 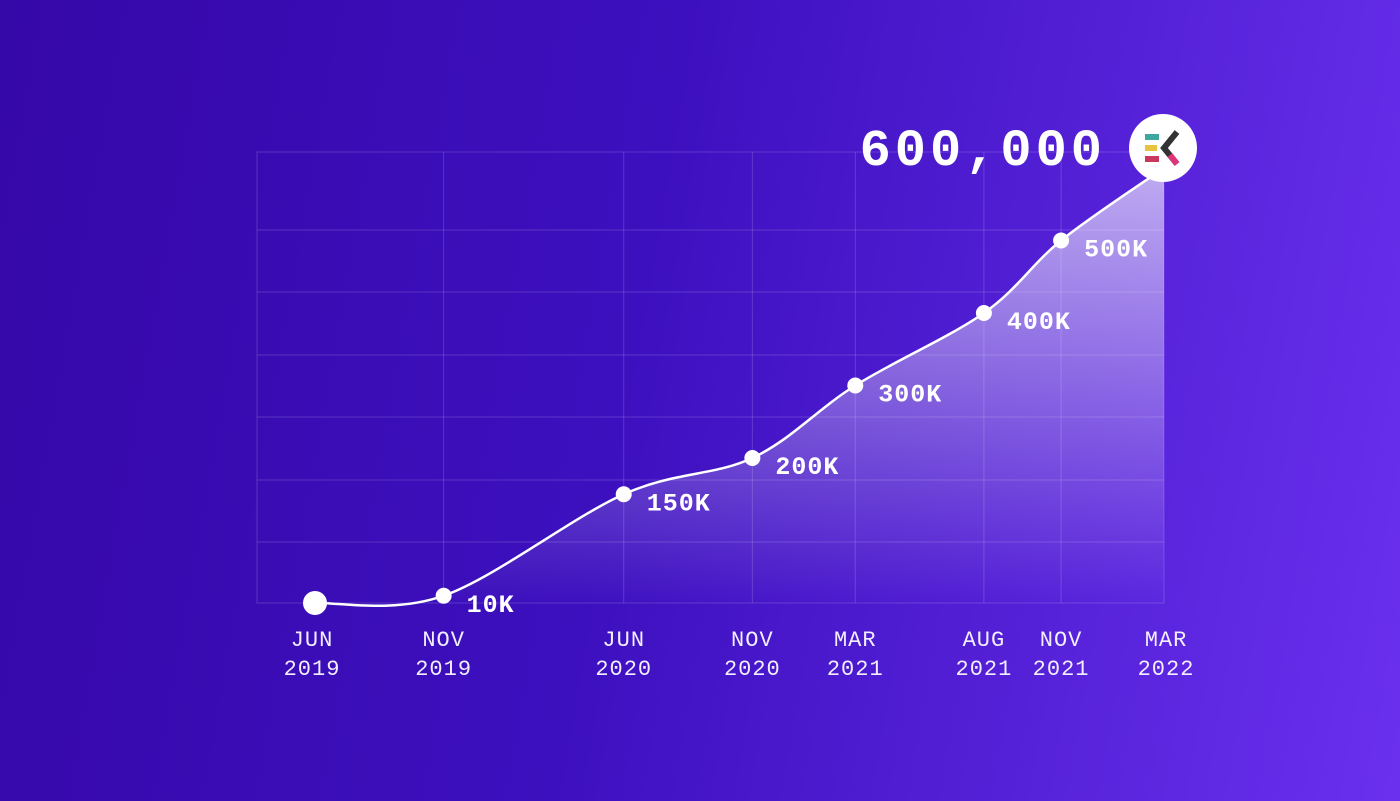 I want to click on data-label: 150K, so click(x=679, y=503).